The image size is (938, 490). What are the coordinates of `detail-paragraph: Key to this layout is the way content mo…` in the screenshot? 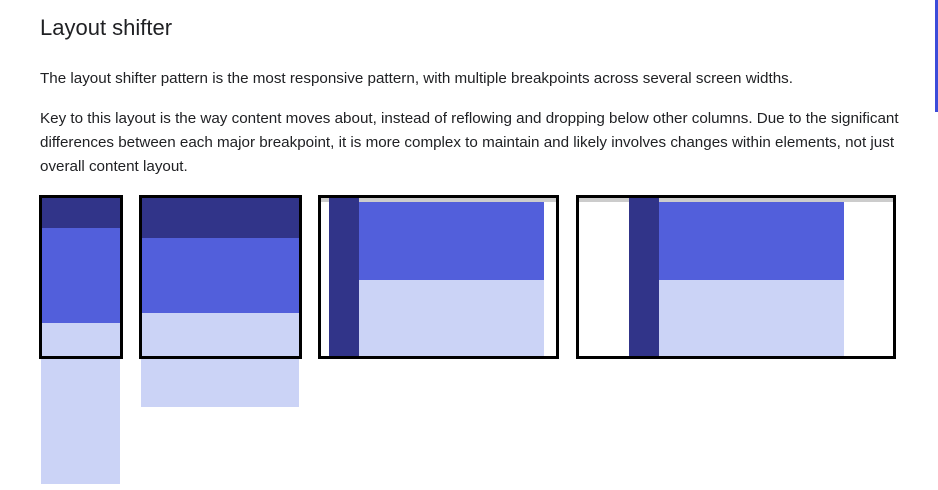 It's located at (469, 142).